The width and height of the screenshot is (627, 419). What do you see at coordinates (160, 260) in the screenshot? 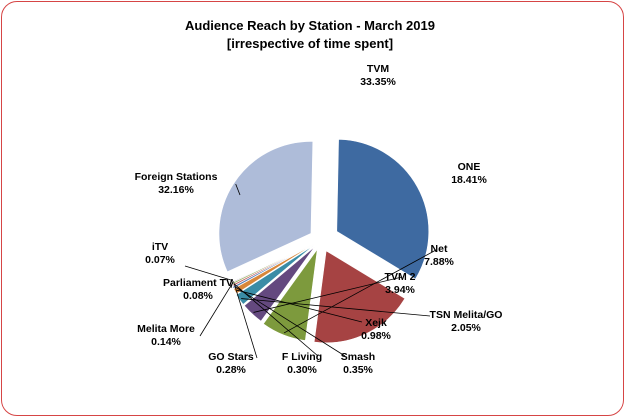
I see `slice-value-label: 0.07%` at bounding box center [160, 260].